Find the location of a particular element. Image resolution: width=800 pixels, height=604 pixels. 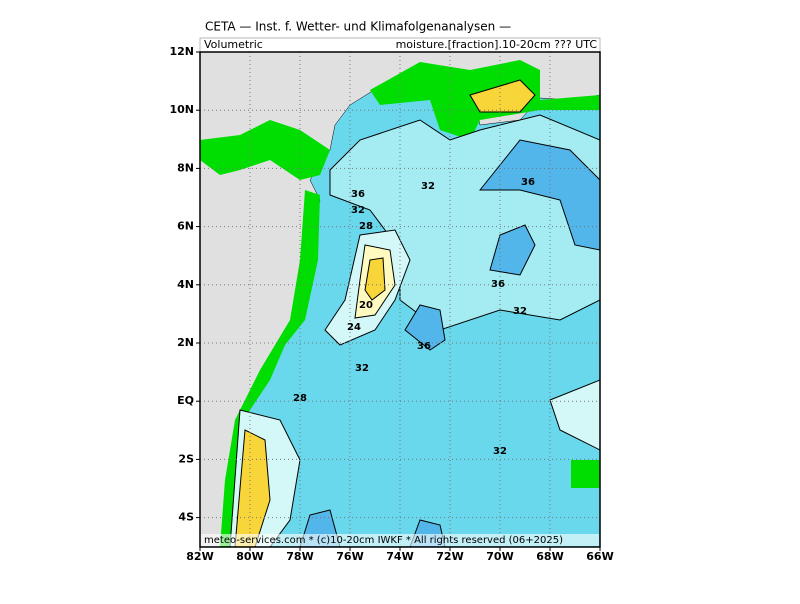

contour-label: 24 is located at coordinates (354, 327).